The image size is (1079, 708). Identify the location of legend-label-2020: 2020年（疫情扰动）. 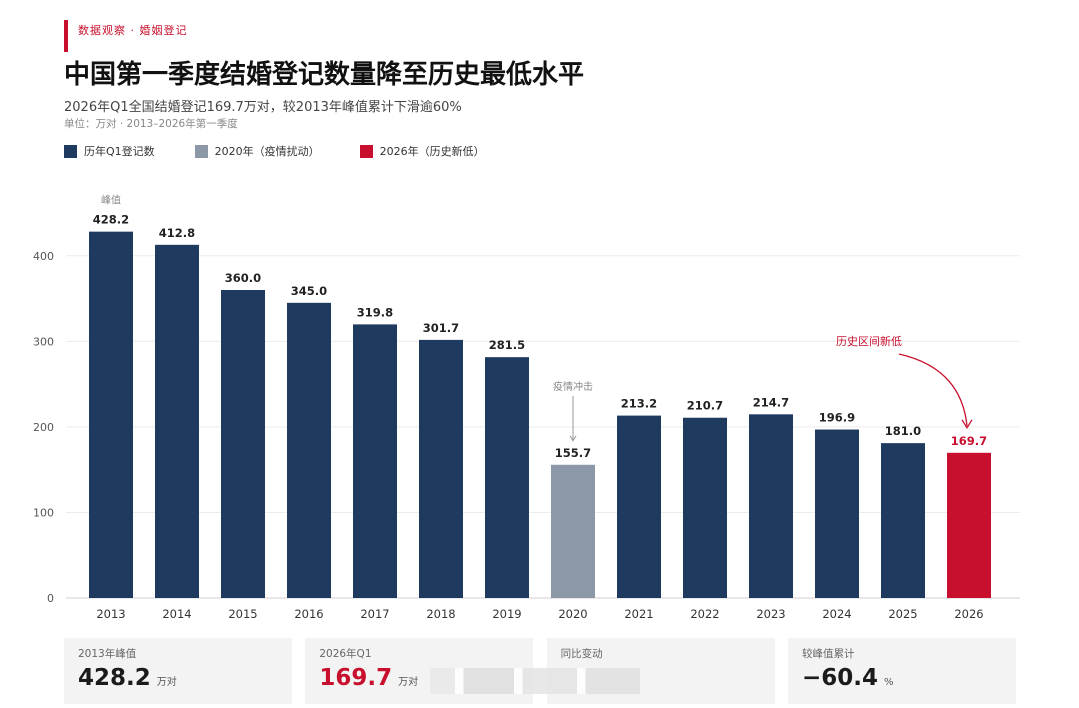
(267, 151).